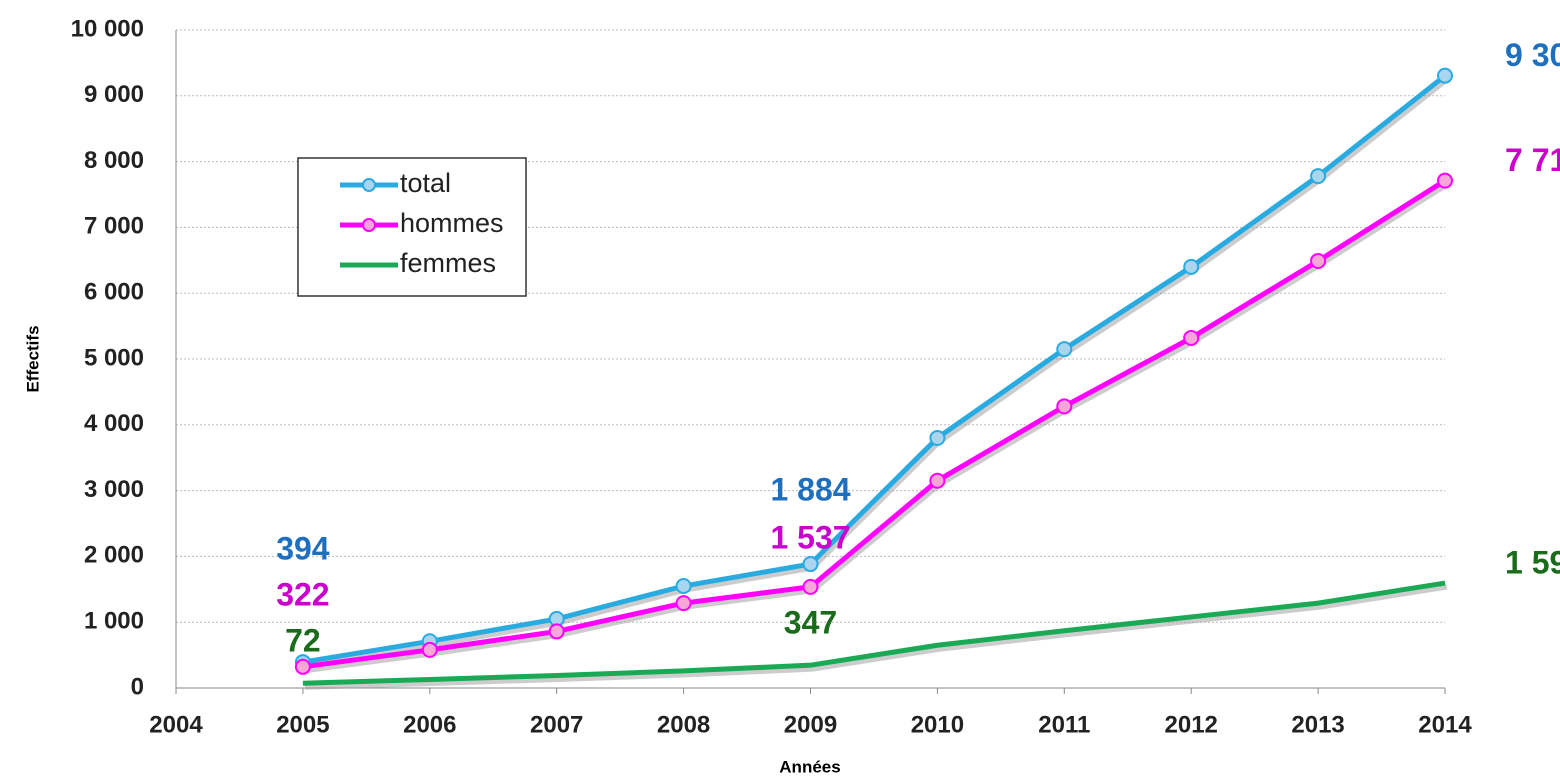 Image resolution: width=1560 pixels, height=779 pixels. Describe the element at coordinates (114, 555) in the screenshot. I see `y-tick-label: 2 000` at that location.